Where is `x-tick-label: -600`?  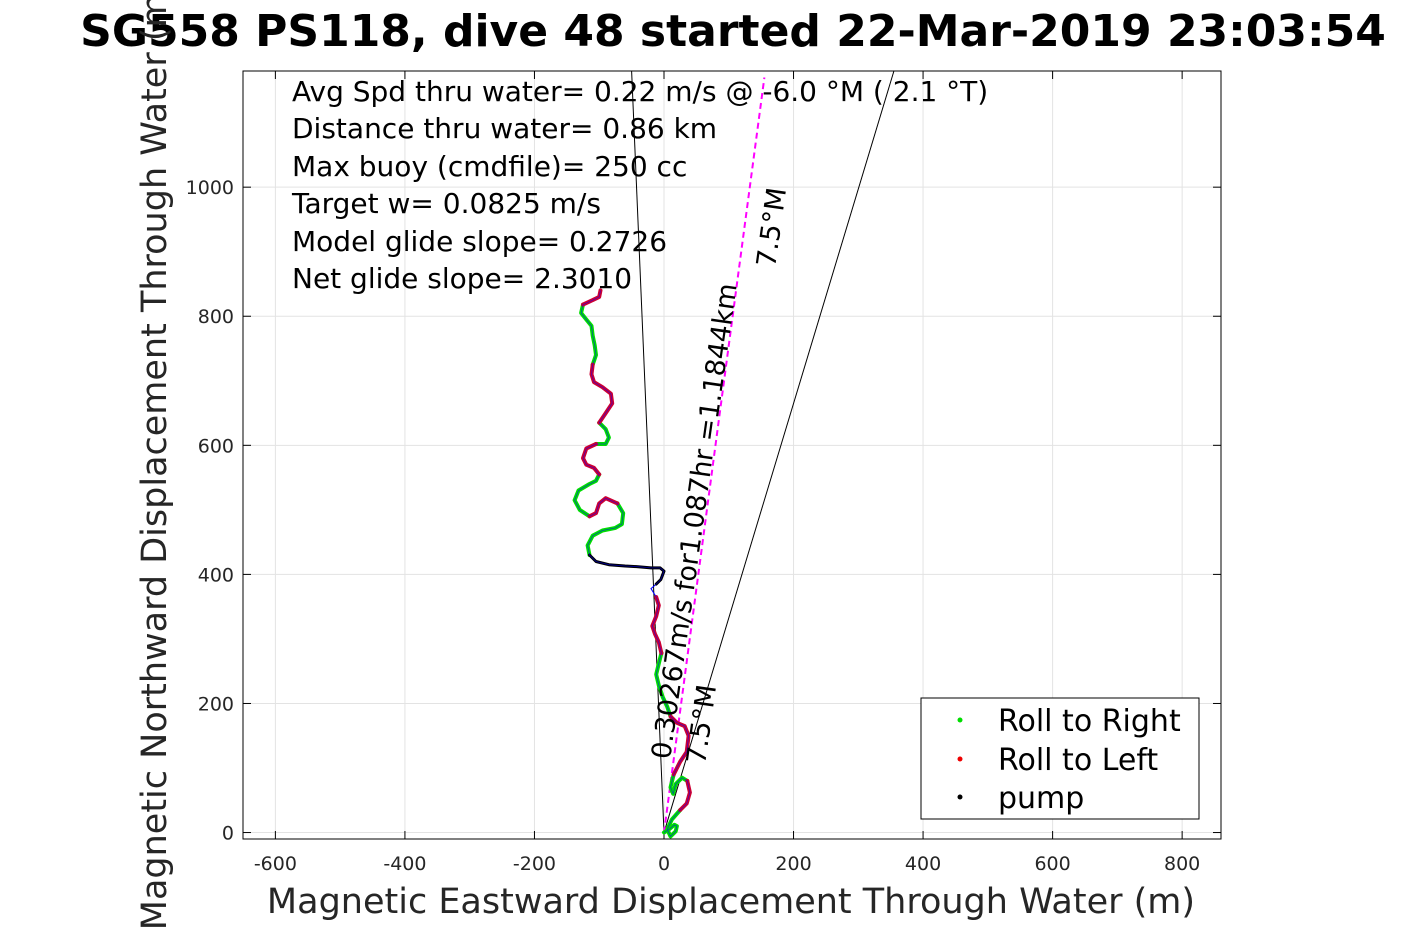
x-tick-label: -600 is located at coordinates (275, 864).